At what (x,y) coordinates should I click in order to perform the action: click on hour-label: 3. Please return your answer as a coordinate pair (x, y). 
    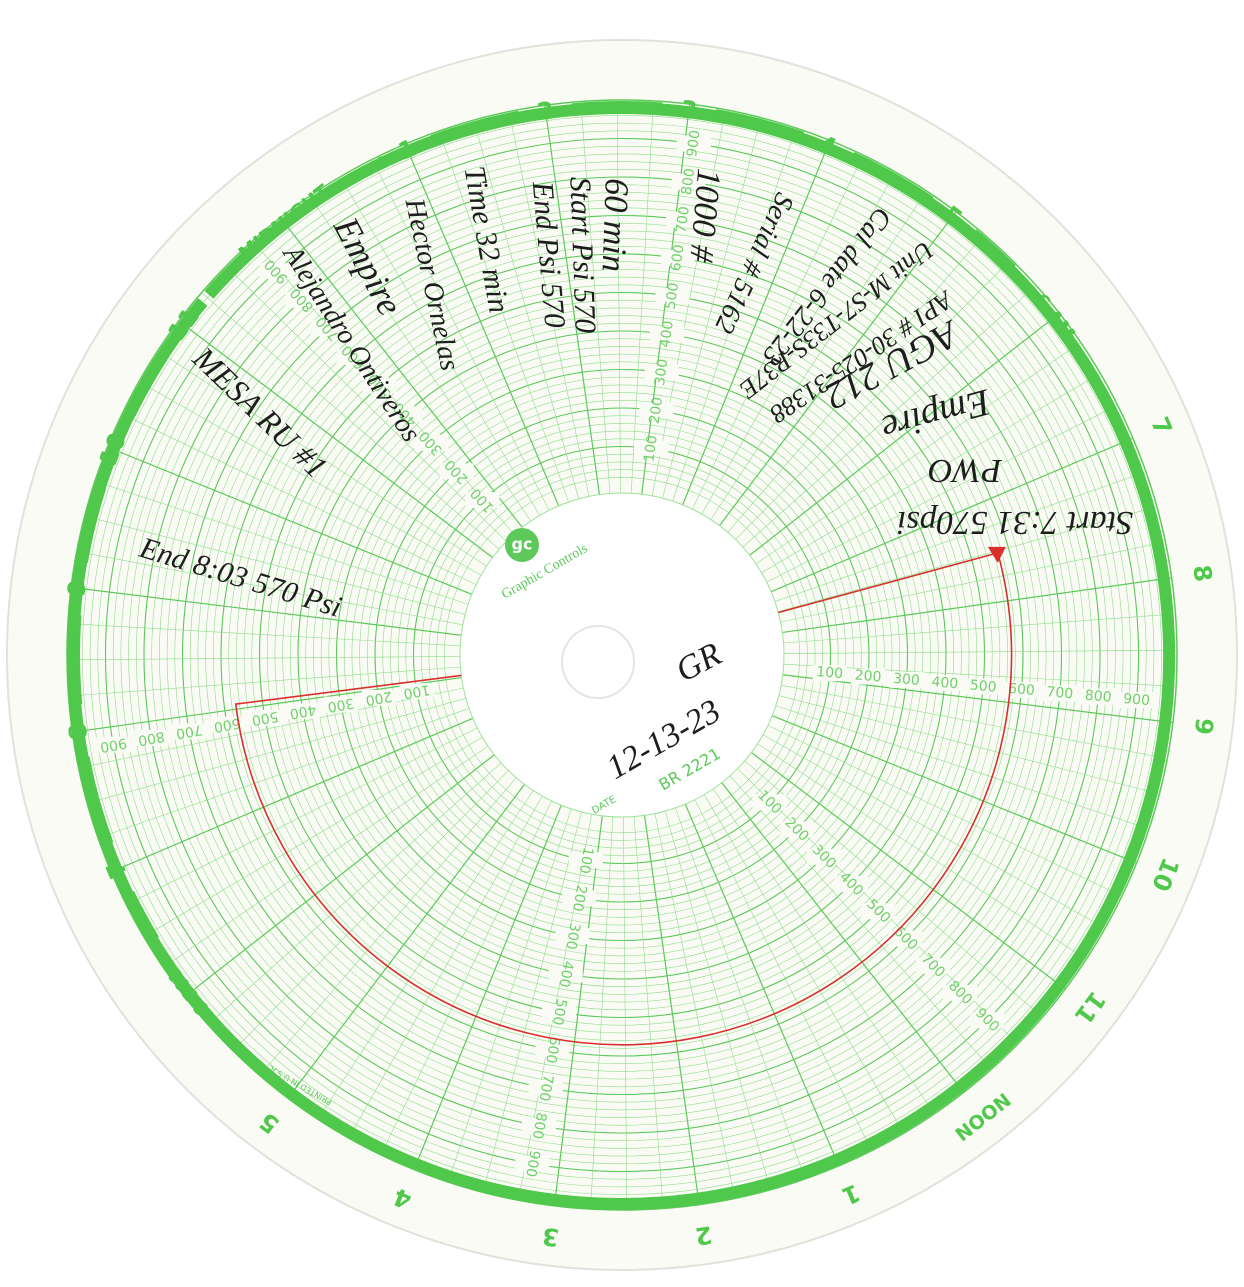
    Looking at the image, I should click on (551, 1237).